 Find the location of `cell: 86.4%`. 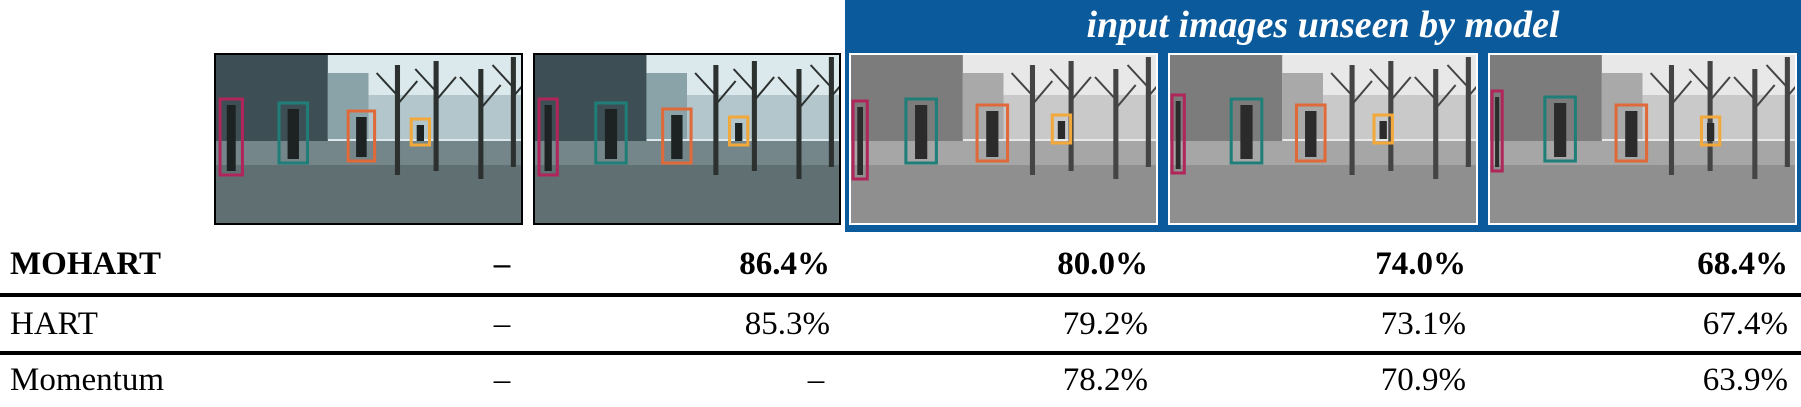

cell: 86.4% is located at coordinates (784, 264).